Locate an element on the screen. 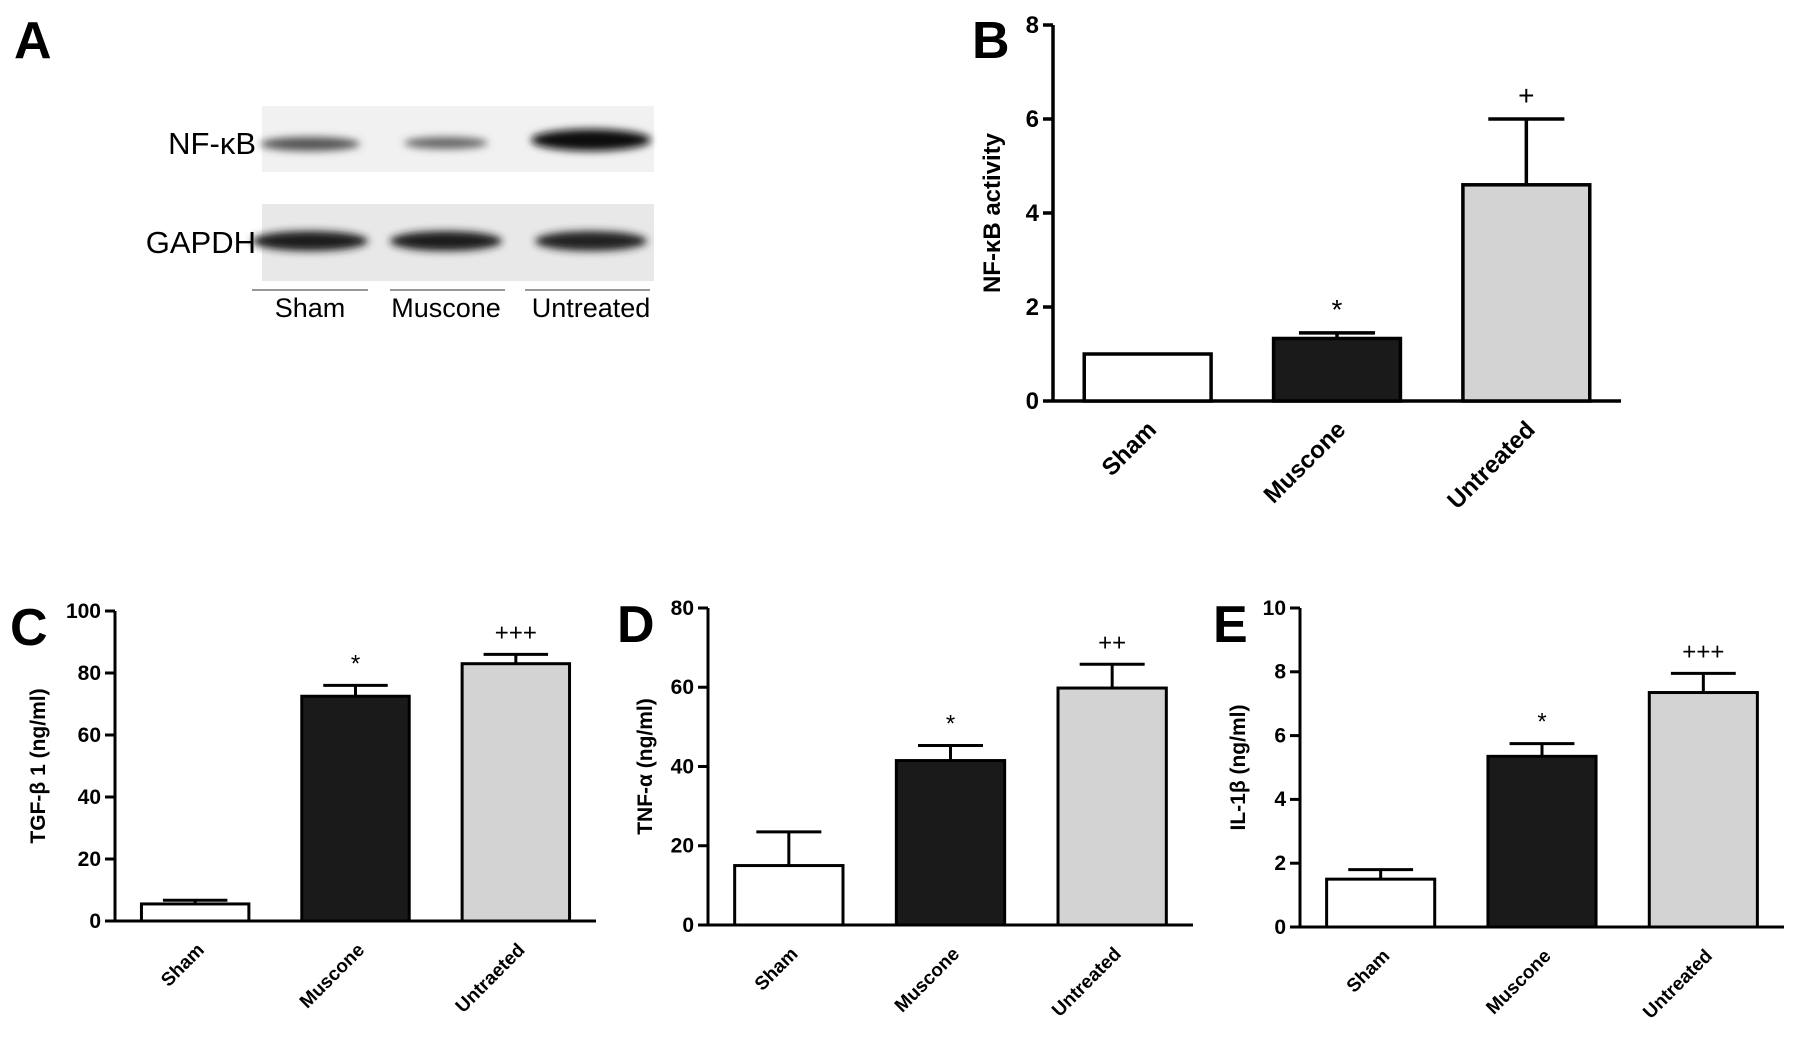  panel-letter: E is located at coordinates (1230, 625).